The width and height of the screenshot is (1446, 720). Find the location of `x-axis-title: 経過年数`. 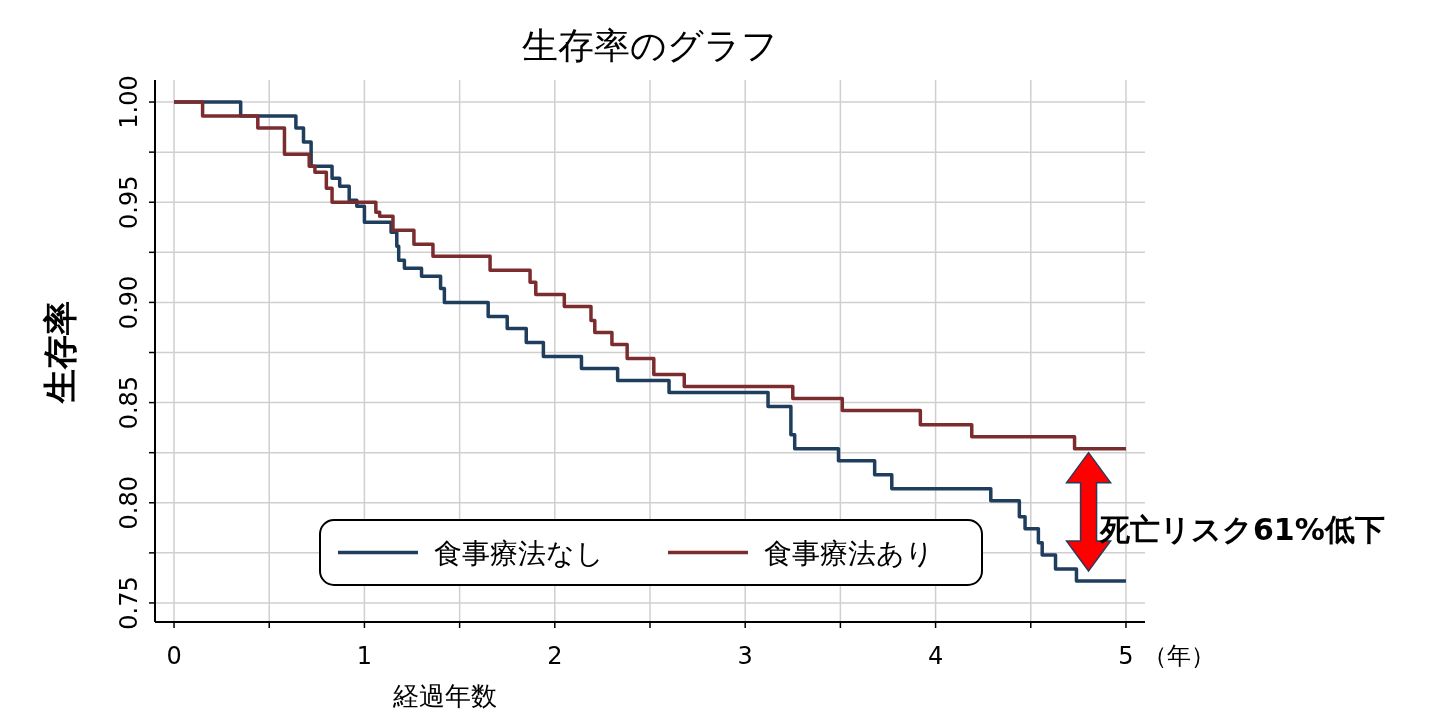

x-axis-title: 経過年数 is located at coordinates (444, 696).